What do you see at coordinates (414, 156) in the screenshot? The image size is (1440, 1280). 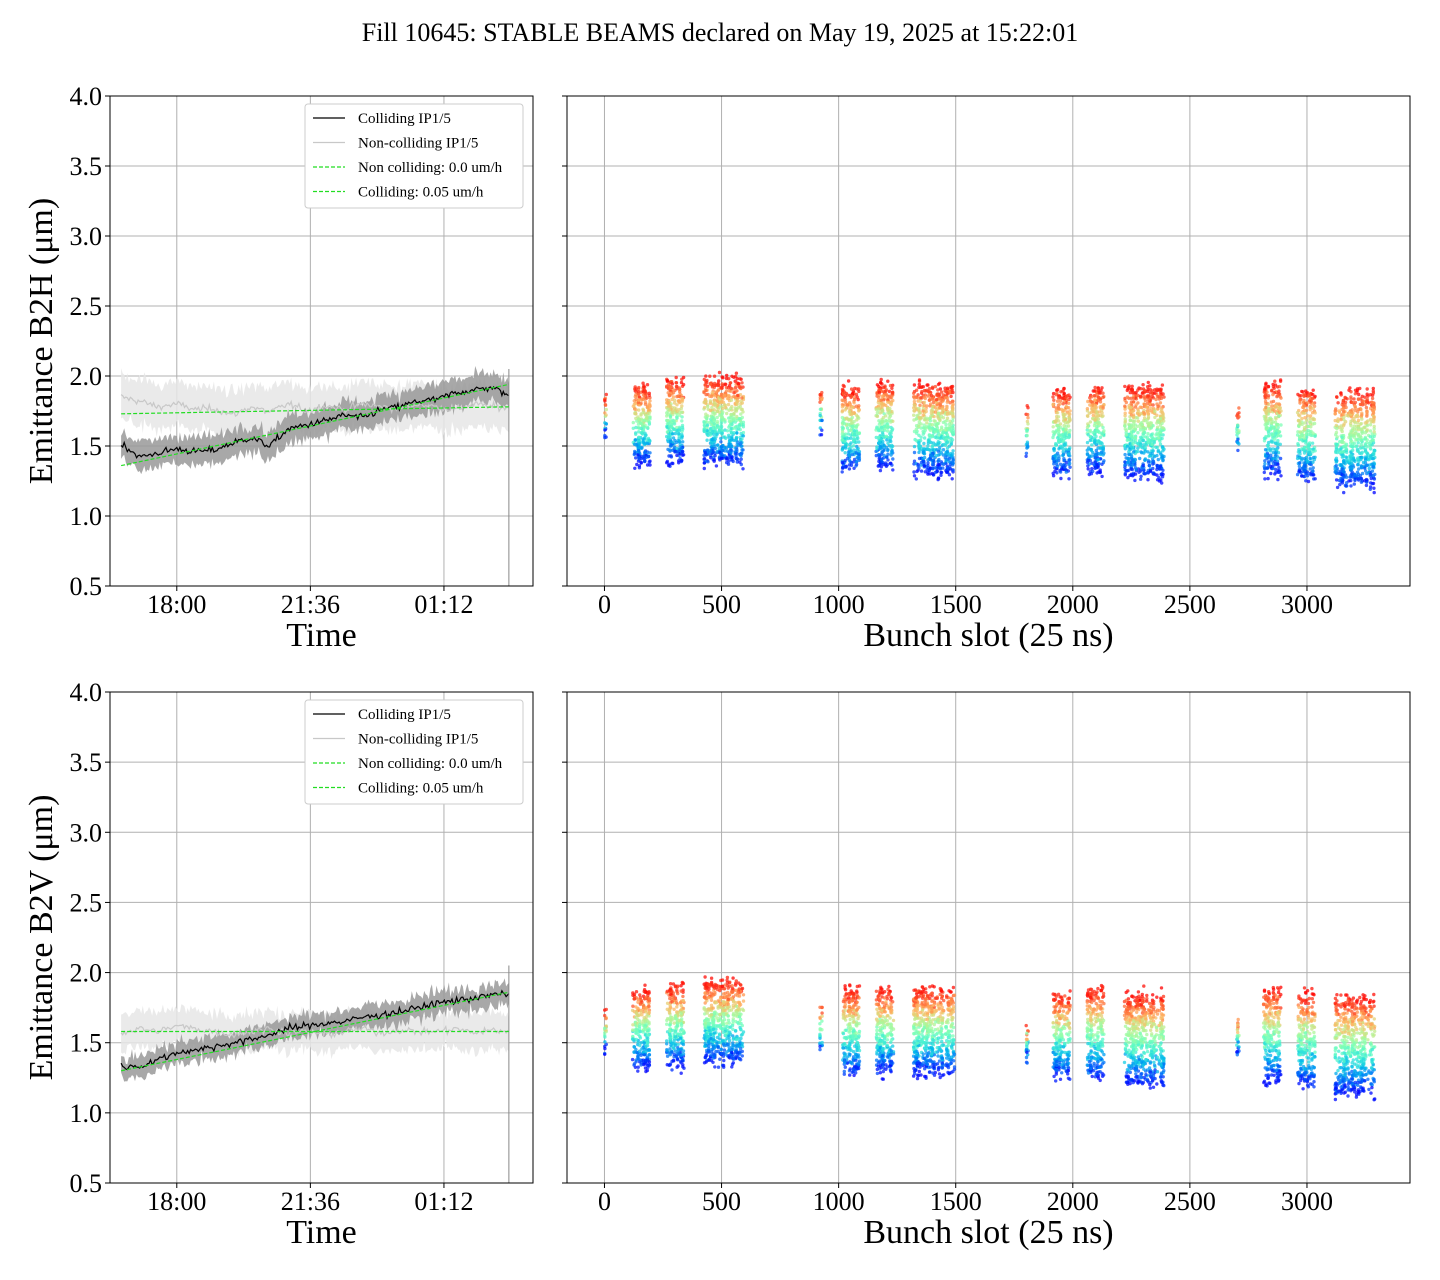 I see `legend-box` at bounding box center [414, 156].